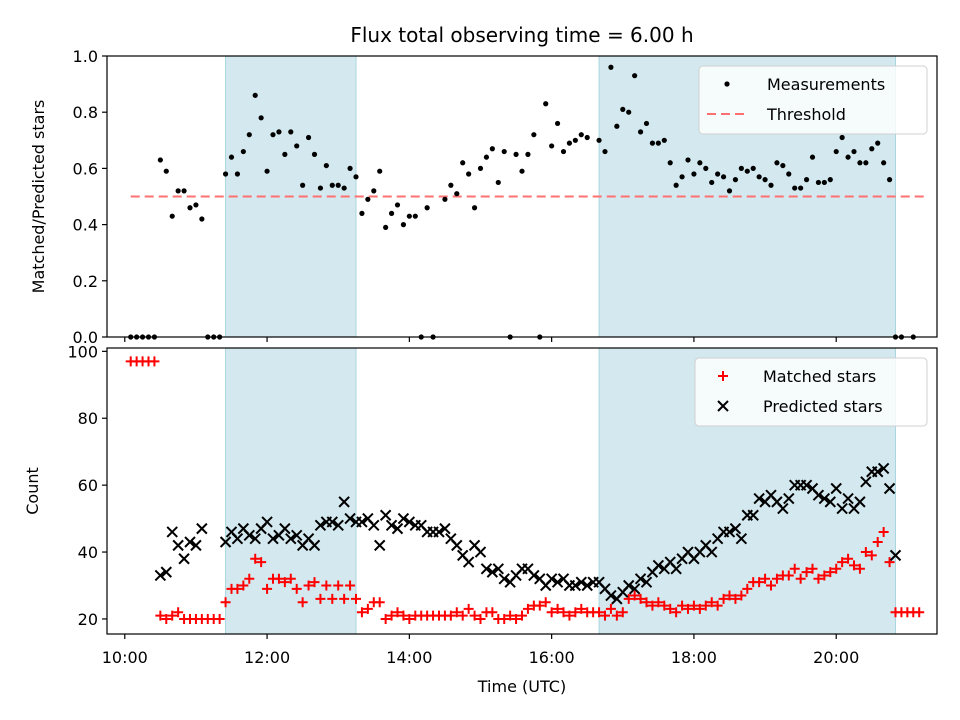 Image resolution: width=960 pixels, height=720 pixels. What do you see at coordinates (85, 112) in the screenshot?
I see `y-tick-label: 0.8` at bounding box center [85, 112].